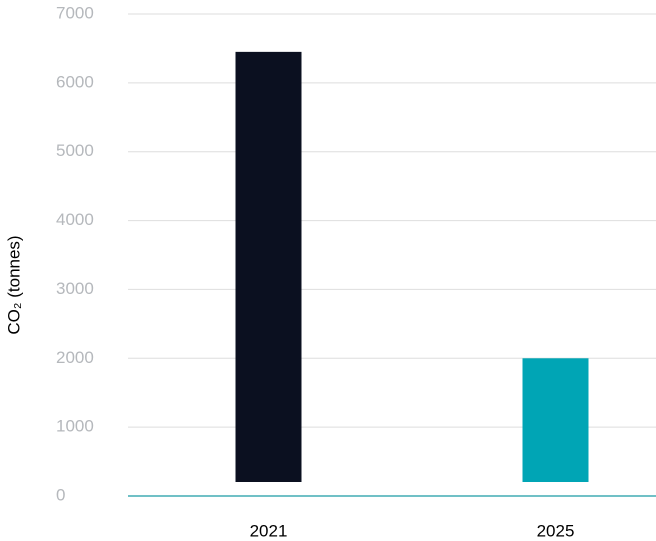 Image resolution: width=656 pixels, height=541 pixels. What do you see at coordinates (75, 150) in the screenshot?
I see `y-tick-label: 5000` at bounding box center [75, 150].